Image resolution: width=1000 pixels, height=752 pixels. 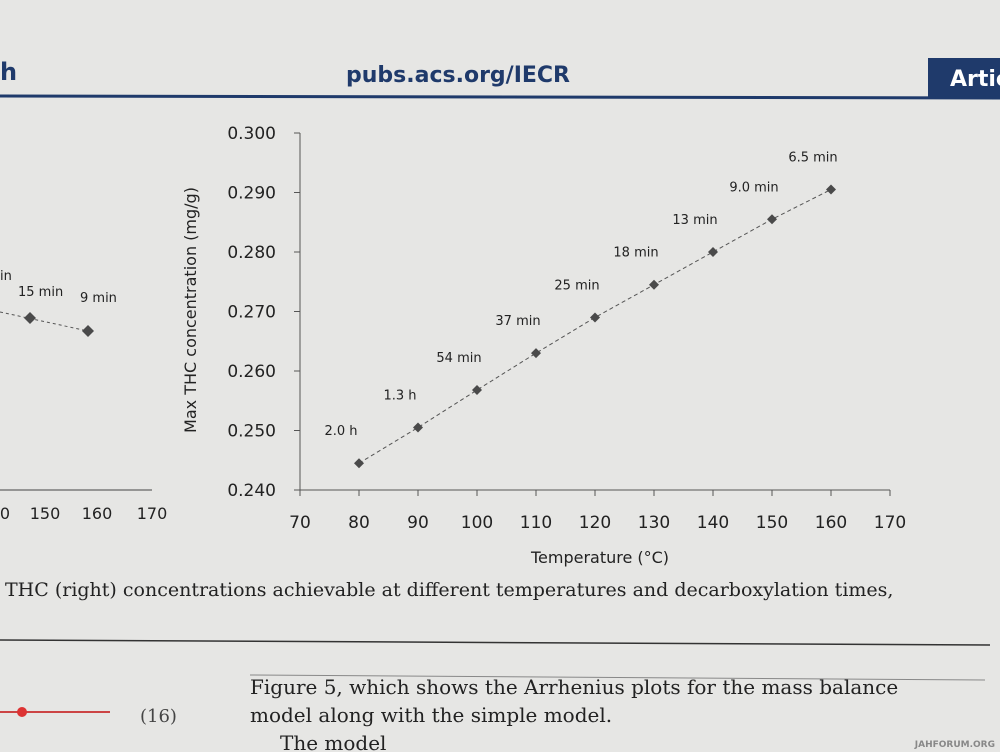 I want to click on y-tick-label: 0.240, so click(x=251, y=491).